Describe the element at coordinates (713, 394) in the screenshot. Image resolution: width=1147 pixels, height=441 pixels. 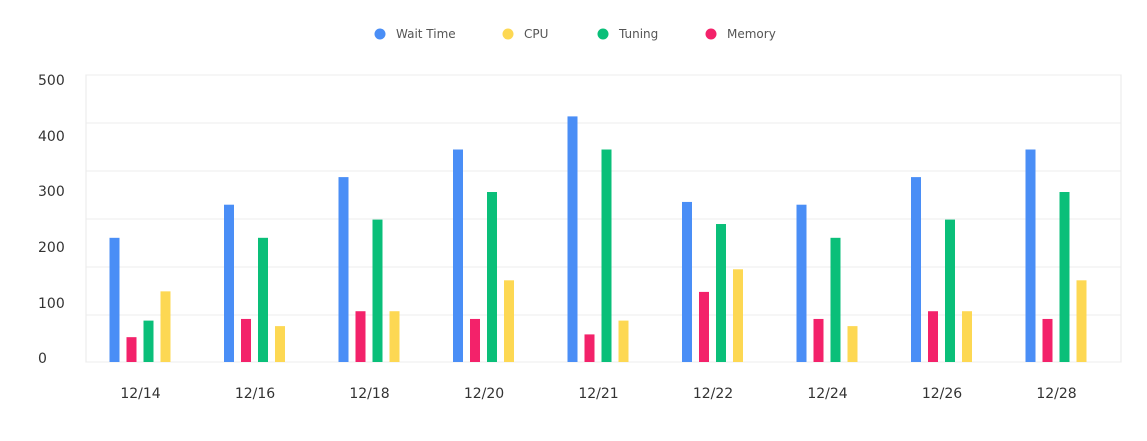
I see `x-tick-label: 12/22` at that location.